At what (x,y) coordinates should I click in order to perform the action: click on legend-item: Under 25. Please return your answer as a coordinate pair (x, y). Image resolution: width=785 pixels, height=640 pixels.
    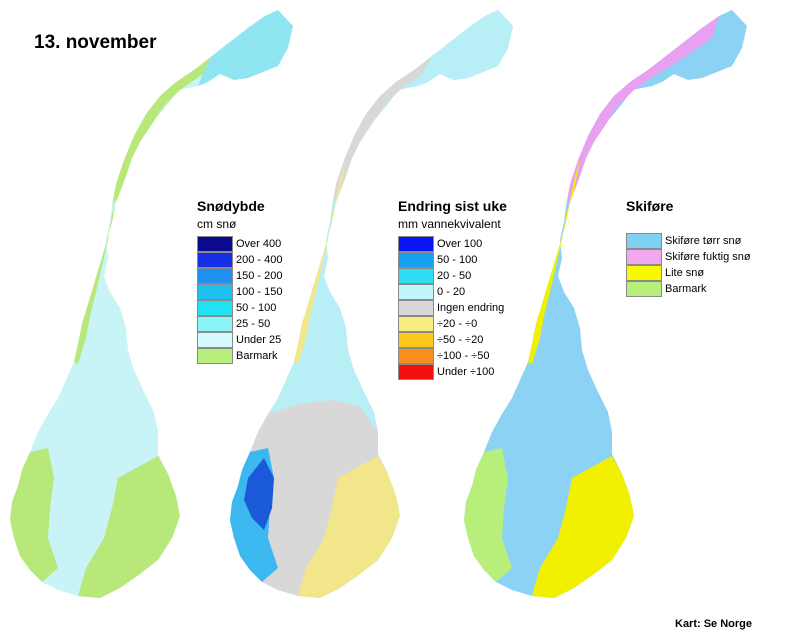
    Looking at the image, I should click on (239, 340).